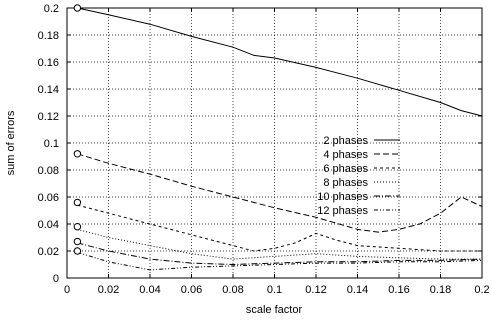  What do you see at coordinates (108, 290) in the screenshot?
I see `x-tick-label: 0.02` at bounding box center [108, 290].